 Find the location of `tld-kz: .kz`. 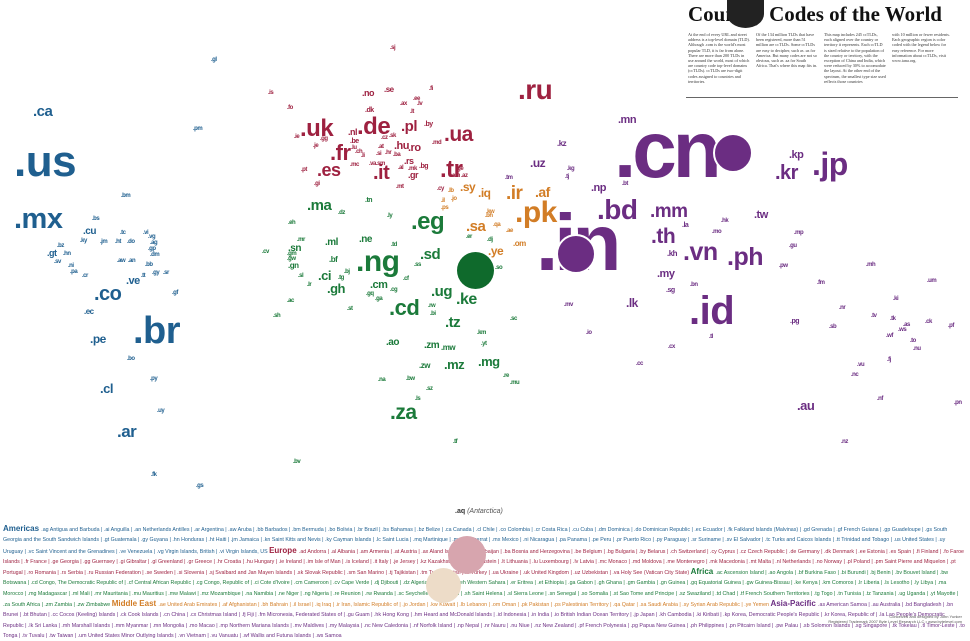

tld-kz: .kz is located at coordinates (562, 143).